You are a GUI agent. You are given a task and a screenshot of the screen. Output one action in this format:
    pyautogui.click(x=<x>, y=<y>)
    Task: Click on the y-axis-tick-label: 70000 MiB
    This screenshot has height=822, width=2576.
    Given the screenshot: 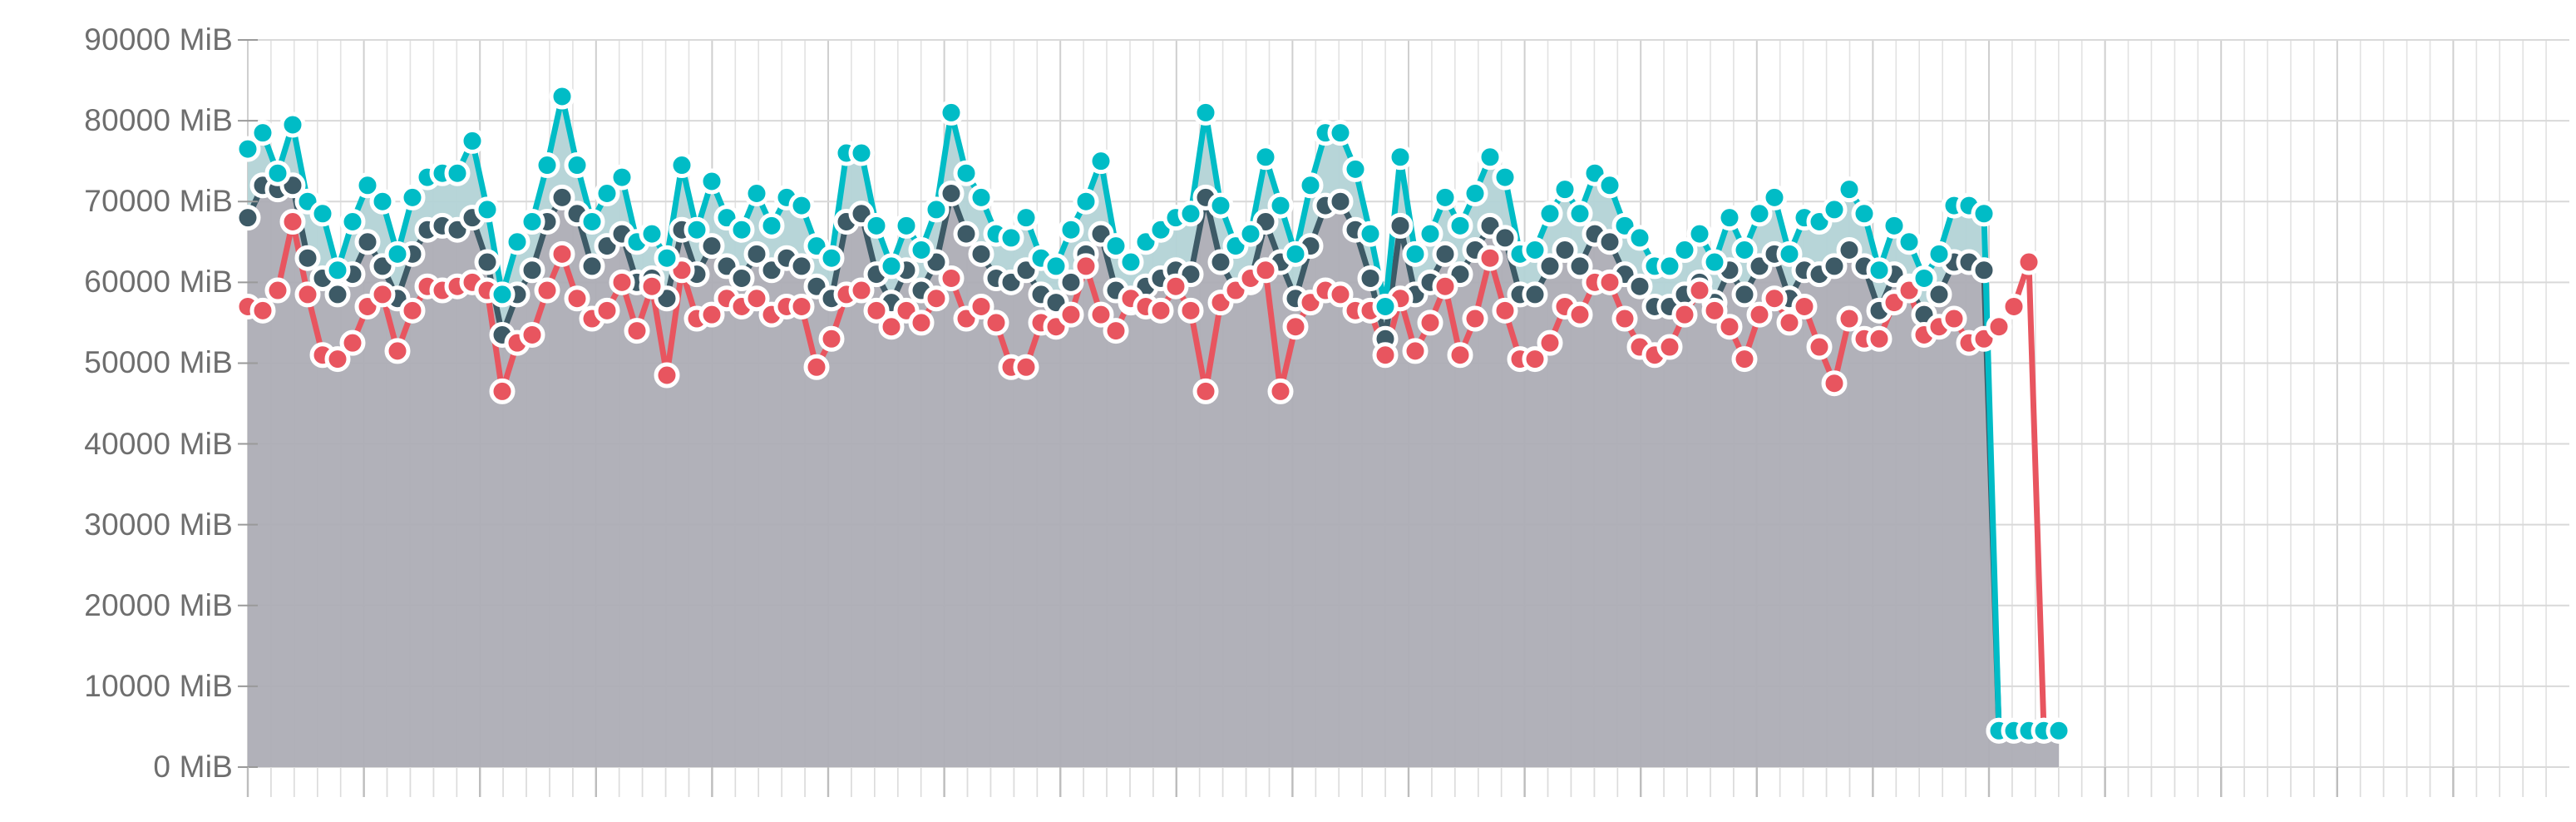 What is the action you would take?
    pyautogui.click(x=158, y=202)
    